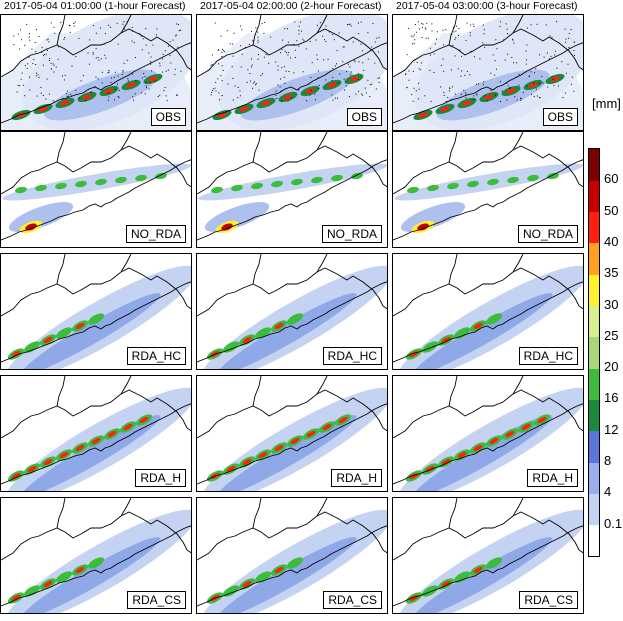 Image resolution: width=623 pixels, height=621 pixels. What do you see at coordinates (611, 241) in the screenshot?
I see `colorbar-tick-label: 40` at bounding box center [611, 241].